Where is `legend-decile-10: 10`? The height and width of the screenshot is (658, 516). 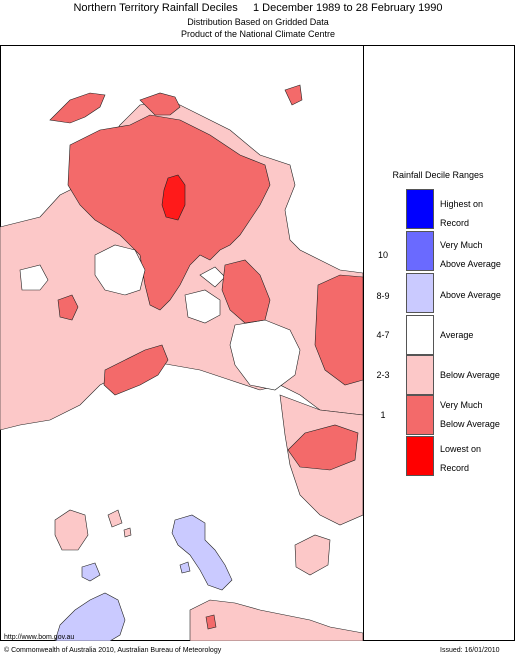 legend-decile-10: 10 is located at coordinates (382, 255).